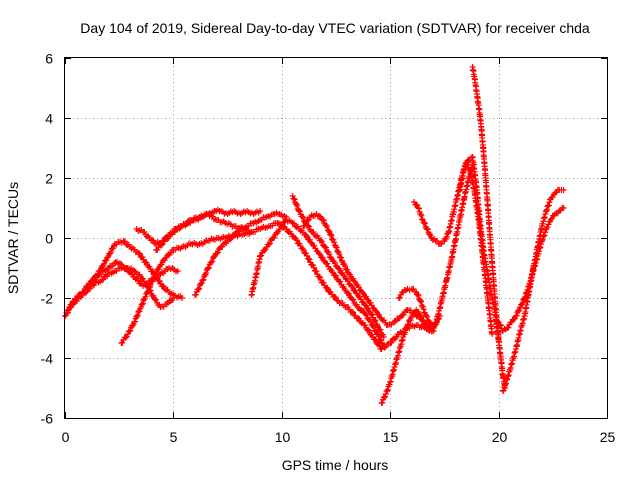 This screenshot has height=480, width=640. What do you see at coordinates (47, 299) in the screenshot?
I see `y-tick-label: -2` at bounding box center [47, 299].